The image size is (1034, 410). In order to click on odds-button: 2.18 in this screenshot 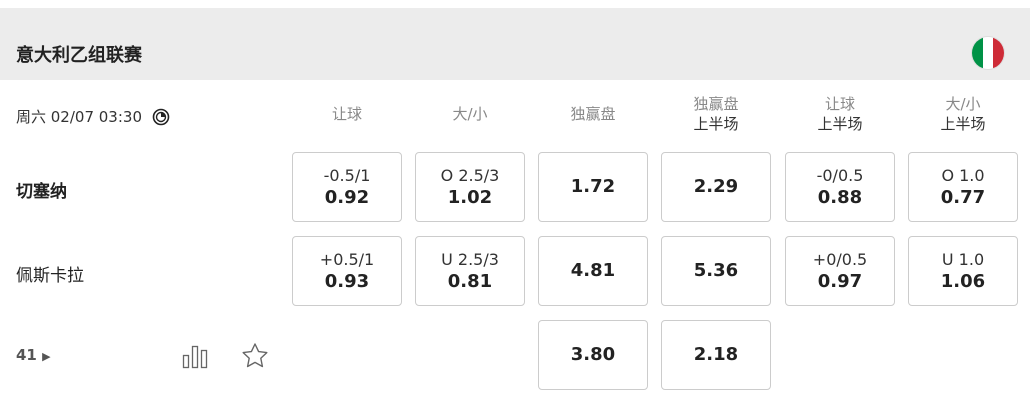, I will do `click(716, 355)`.